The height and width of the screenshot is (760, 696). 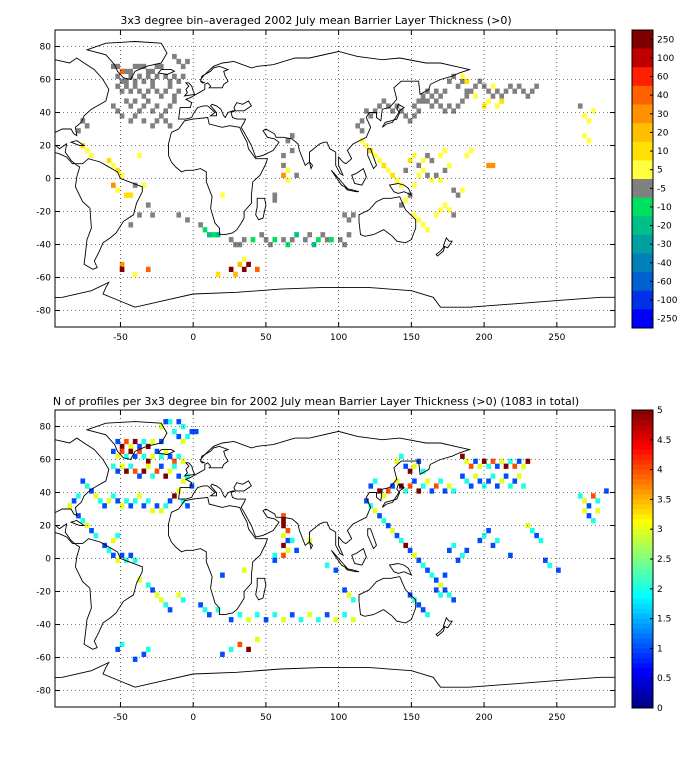 I want to click on colorbar: 5 4.5 4 3.5 3 2.5 2 1.5 1 0.5 0, so click(x=651, y=560).